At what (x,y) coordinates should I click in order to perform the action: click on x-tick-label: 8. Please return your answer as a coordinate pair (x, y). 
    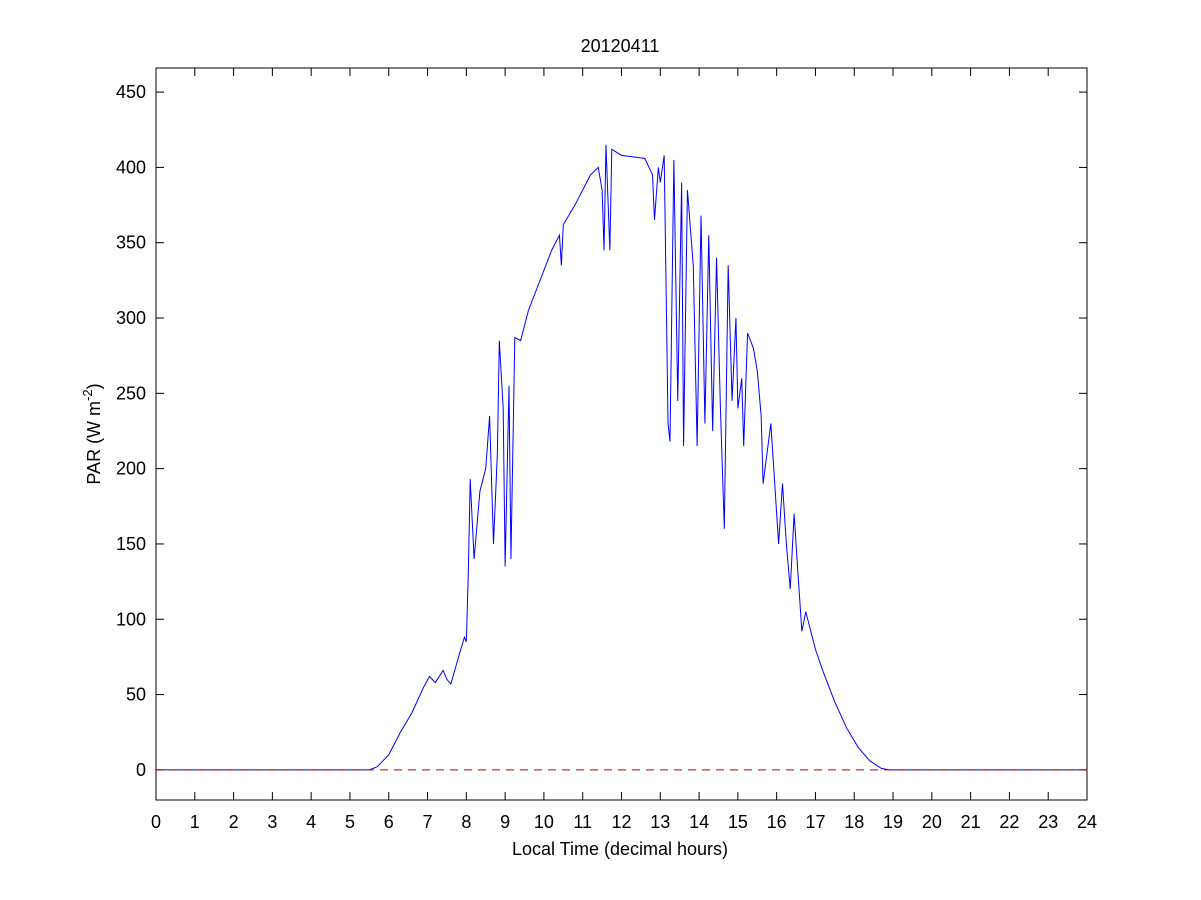
    Looking at the image, I should click on (466, 822).